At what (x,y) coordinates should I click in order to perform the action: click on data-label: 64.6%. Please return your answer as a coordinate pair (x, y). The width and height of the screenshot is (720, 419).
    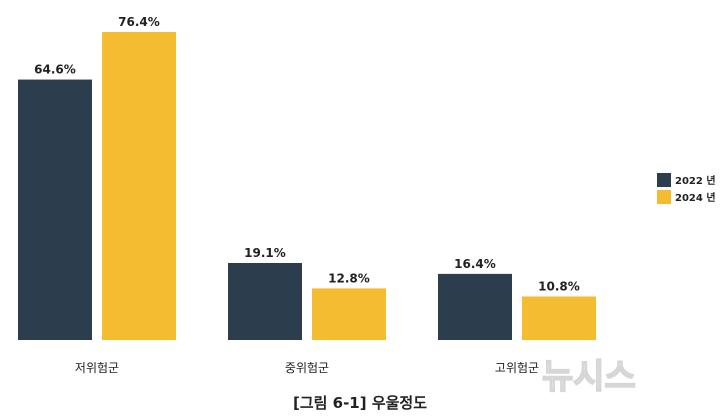
    Looking at the image, I should click on (55, 70).